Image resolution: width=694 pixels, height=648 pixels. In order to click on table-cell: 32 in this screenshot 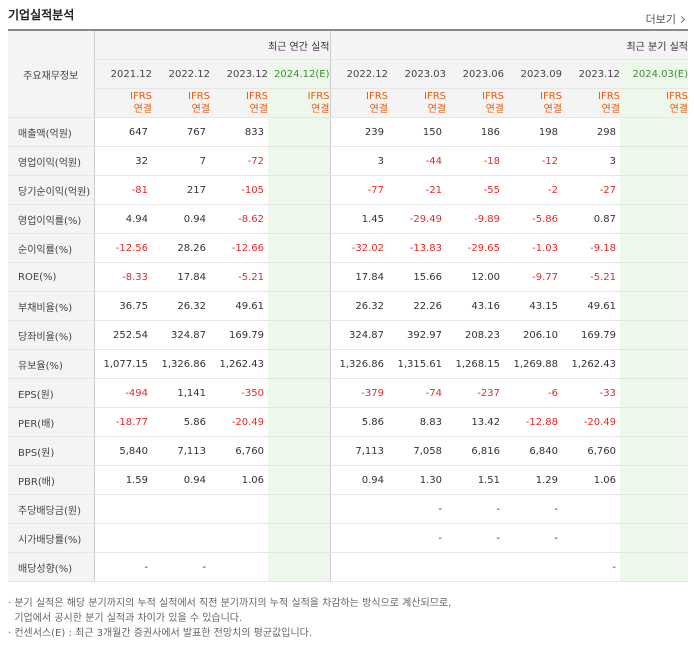, I will do `click(122, 161)`.